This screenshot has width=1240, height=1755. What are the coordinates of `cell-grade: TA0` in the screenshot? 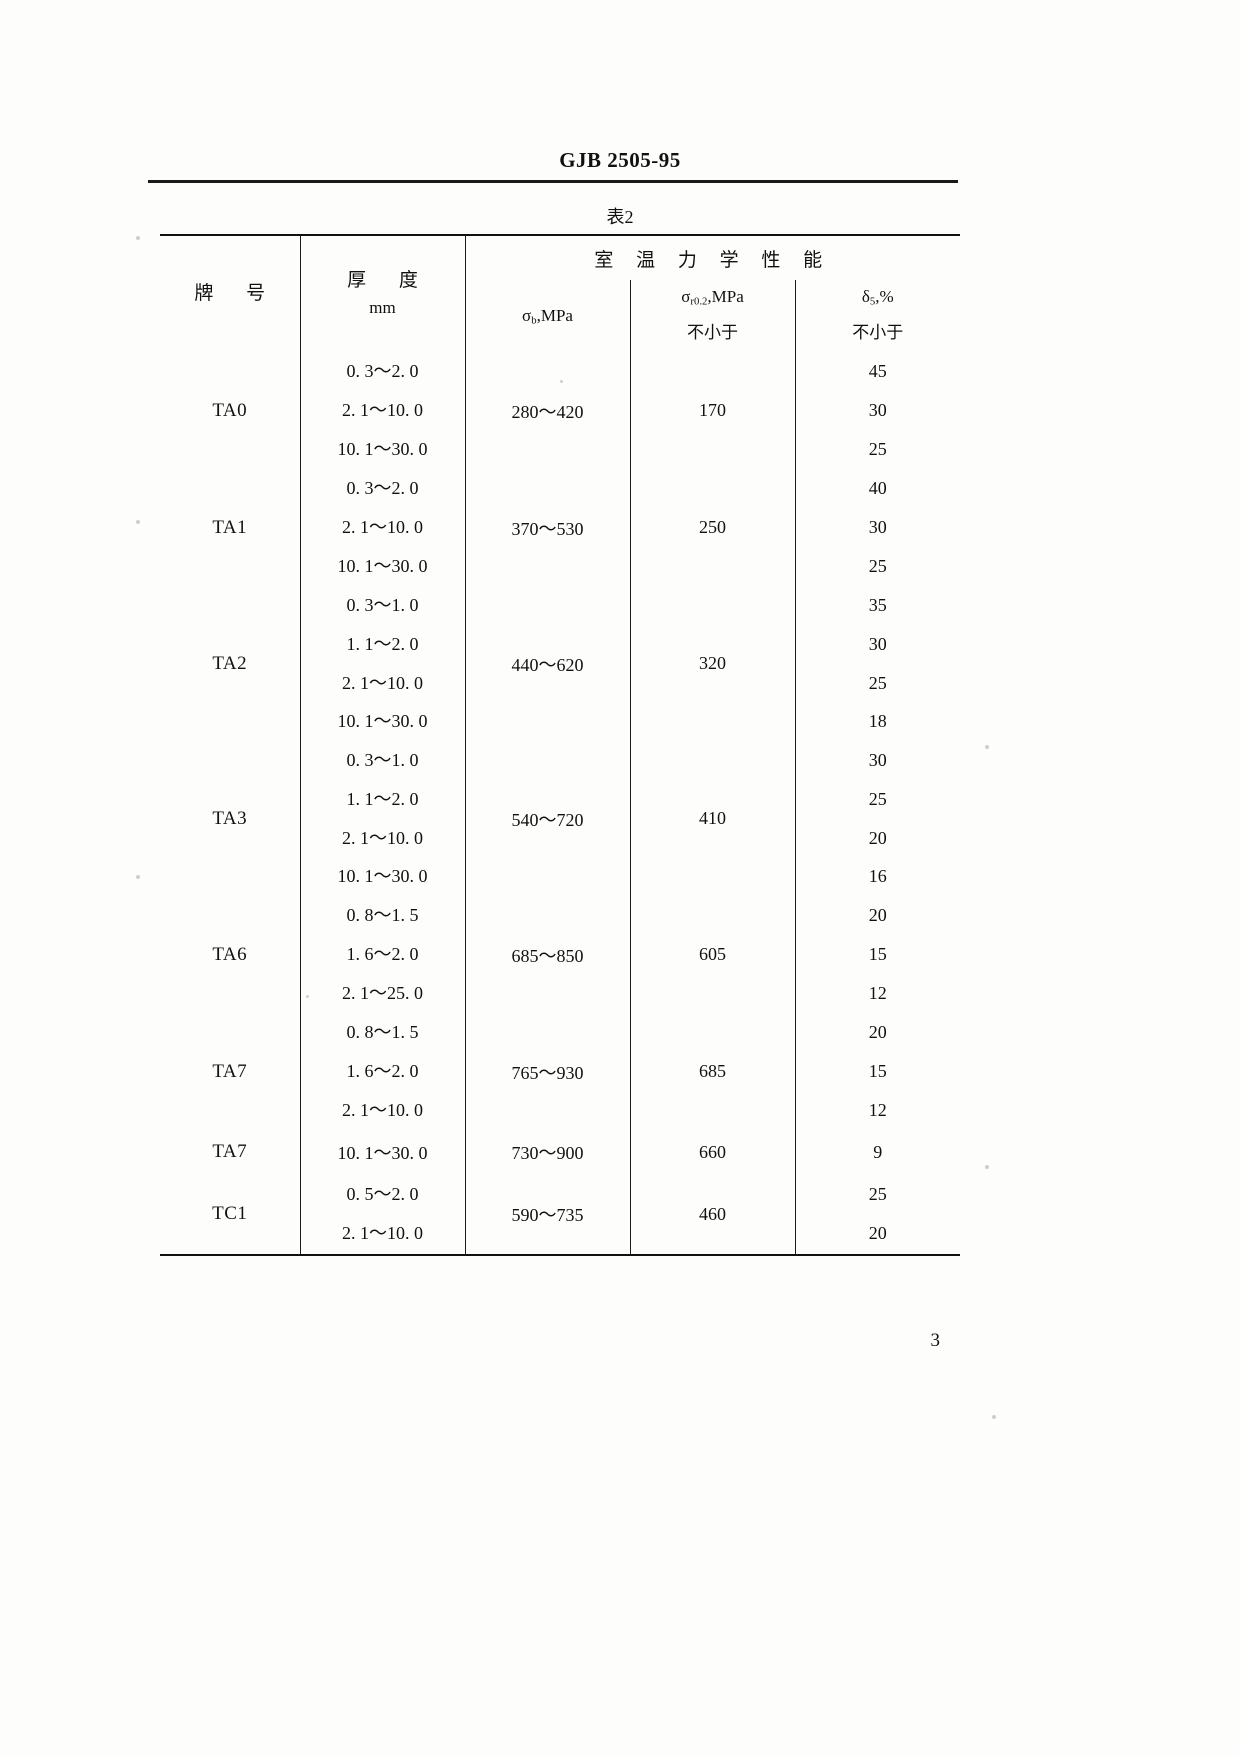 It's located at (230, 410).